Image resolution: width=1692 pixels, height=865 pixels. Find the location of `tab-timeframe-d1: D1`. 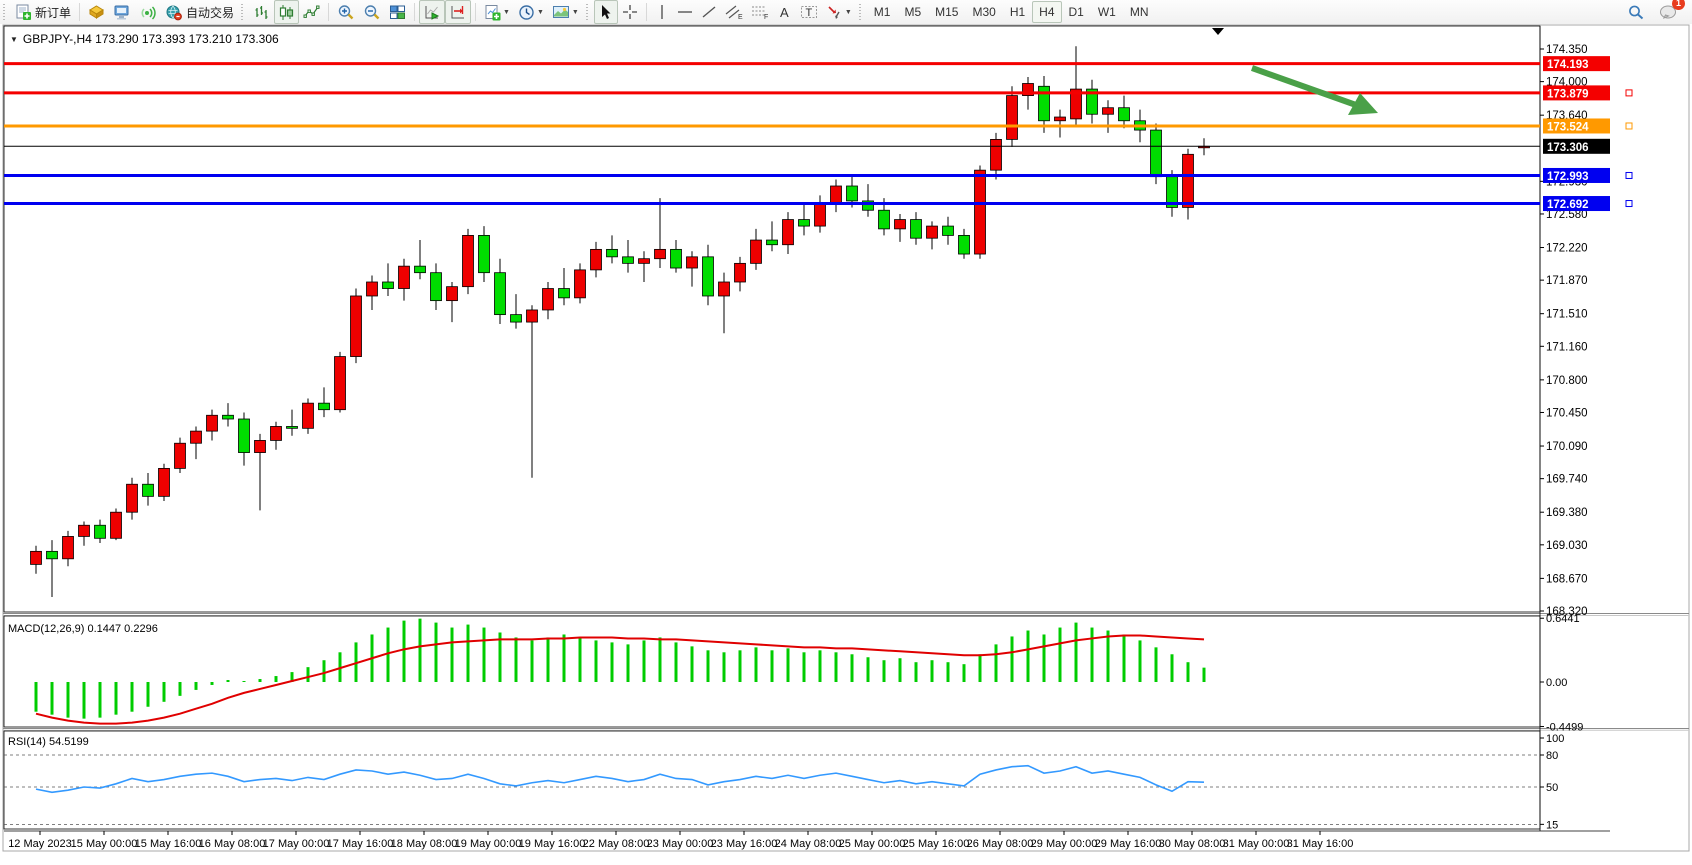

tab-timeframe-d1: D1 is located at coordinates (1076, 12).